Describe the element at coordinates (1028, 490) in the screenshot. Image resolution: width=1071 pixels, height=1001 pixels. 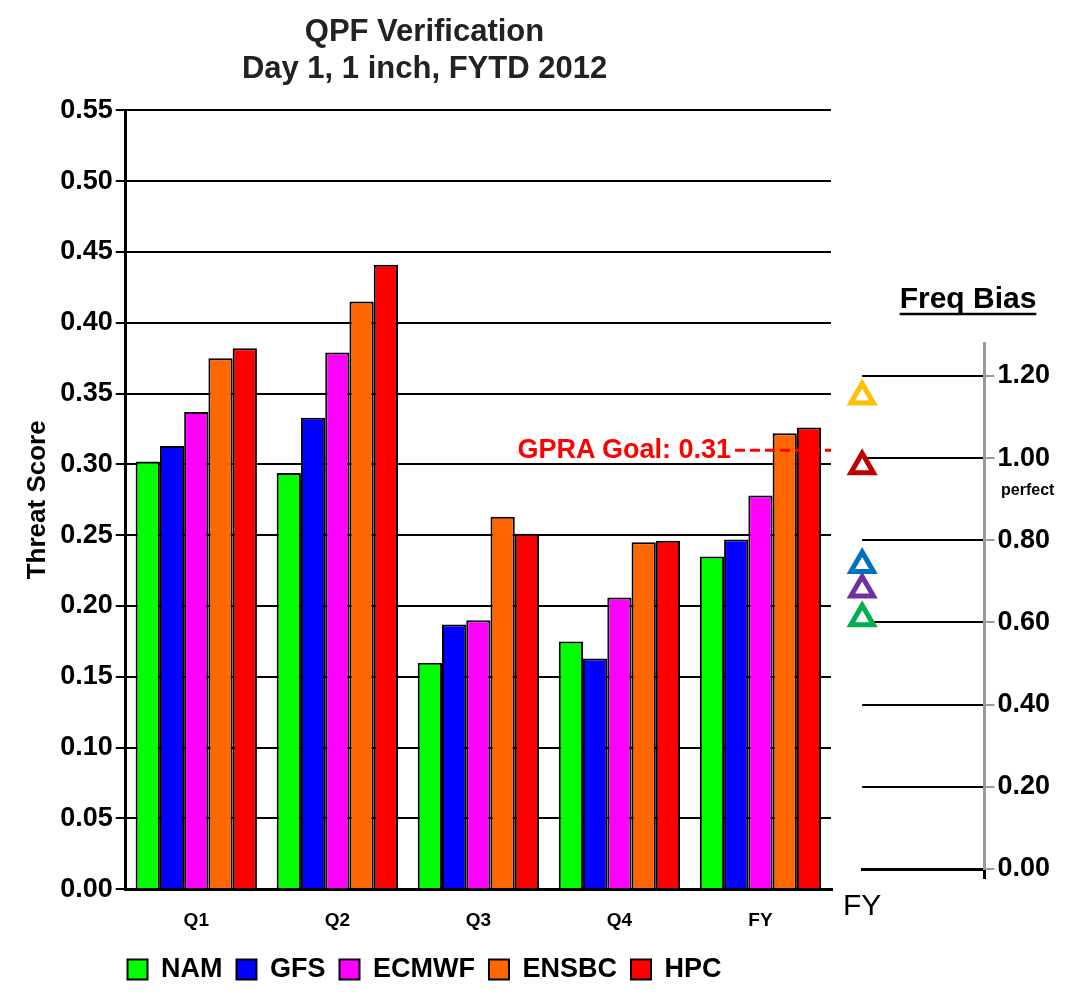
I see `text: perfect` at that location.